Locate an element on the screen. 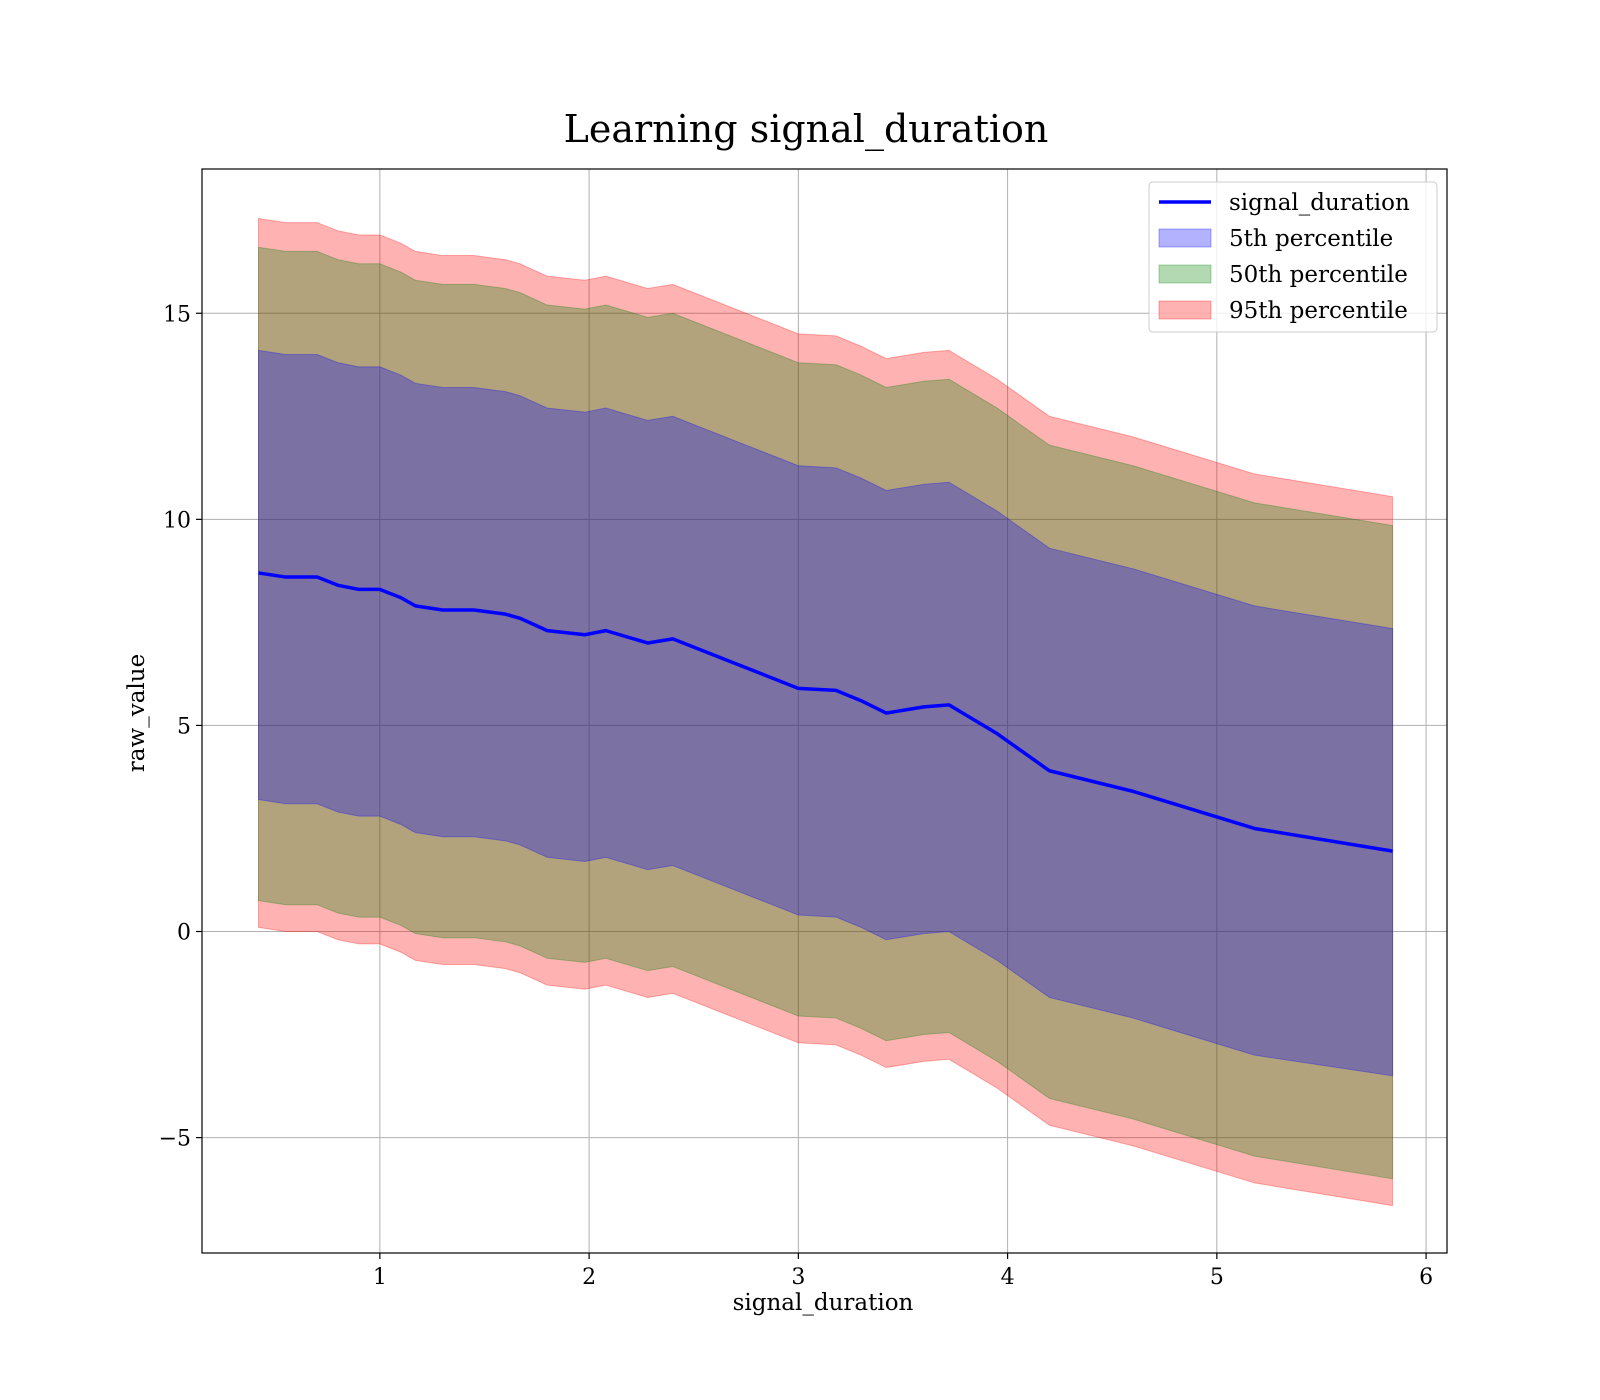 The image size is (1600, 1400). y-axis-label: raw_value is located at coordinates (137, 713).